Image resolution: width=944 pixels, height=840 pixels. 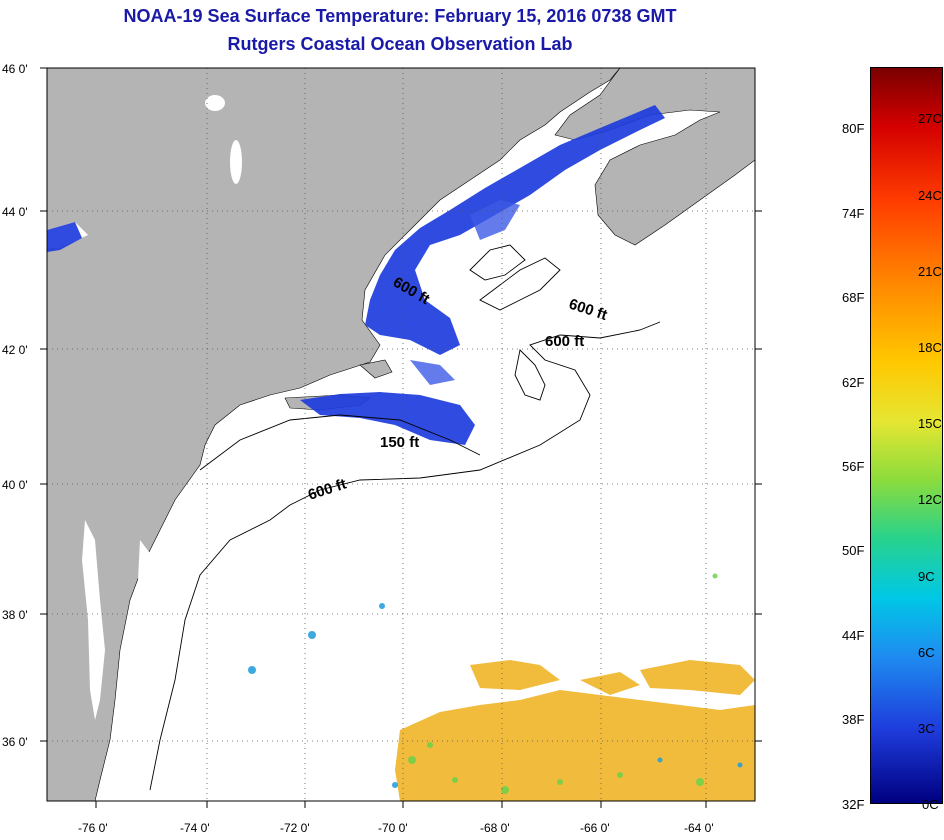 I want to click on colorbar-c-label: 6C, so click(x=926, y=652).